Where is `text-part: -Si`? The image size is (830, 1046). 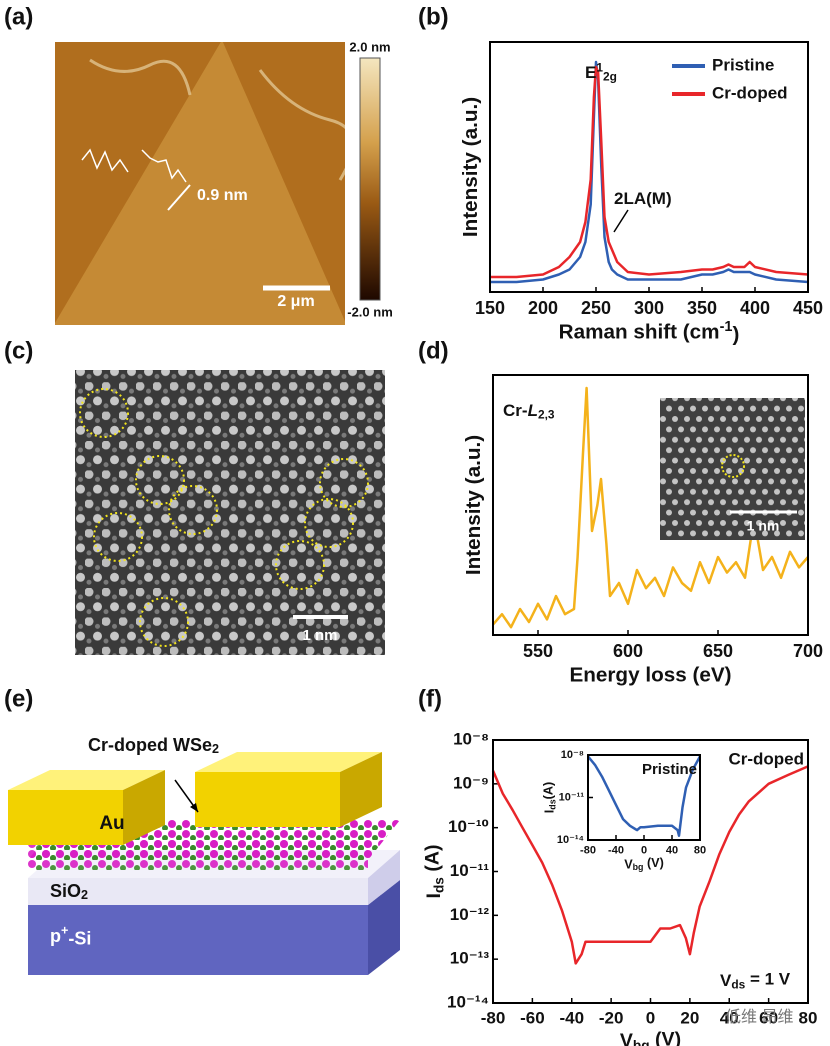
text-part: -Si is located at coordinates (79, 938).